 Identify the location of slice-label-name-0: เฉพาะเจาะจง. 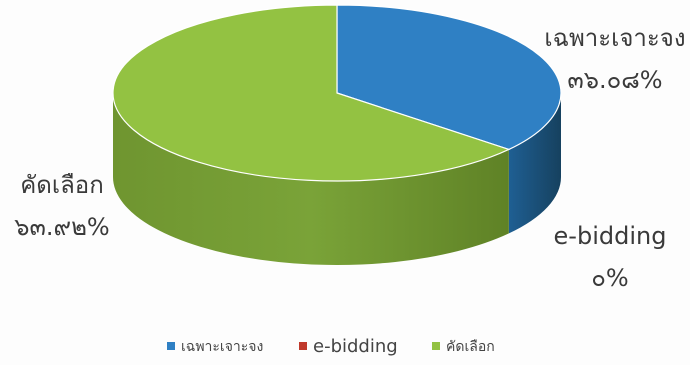
(614, 38).